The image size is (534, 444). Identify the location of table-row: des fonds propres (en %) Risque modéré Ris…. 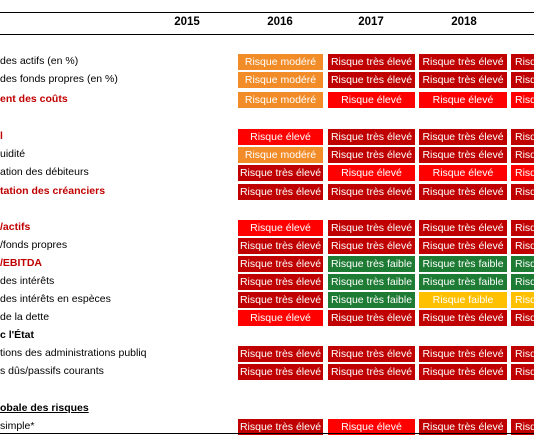
(267, 80).